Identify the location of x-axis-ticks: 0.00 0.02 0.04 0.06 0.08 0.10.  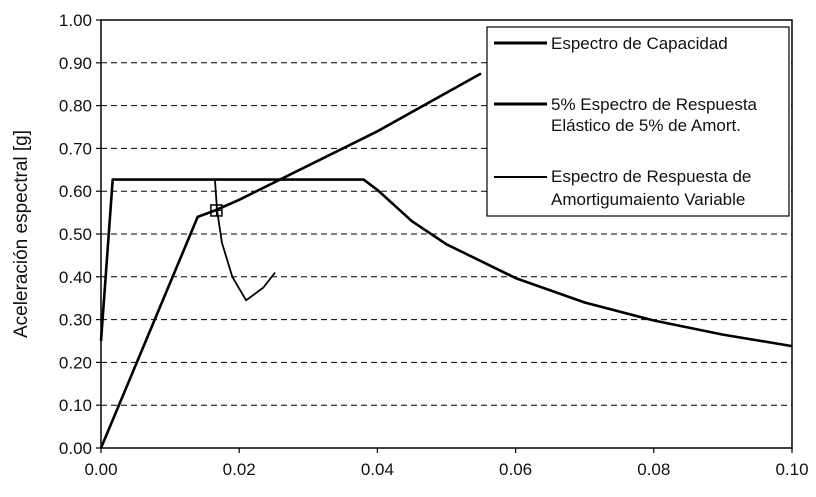
(446, 463).